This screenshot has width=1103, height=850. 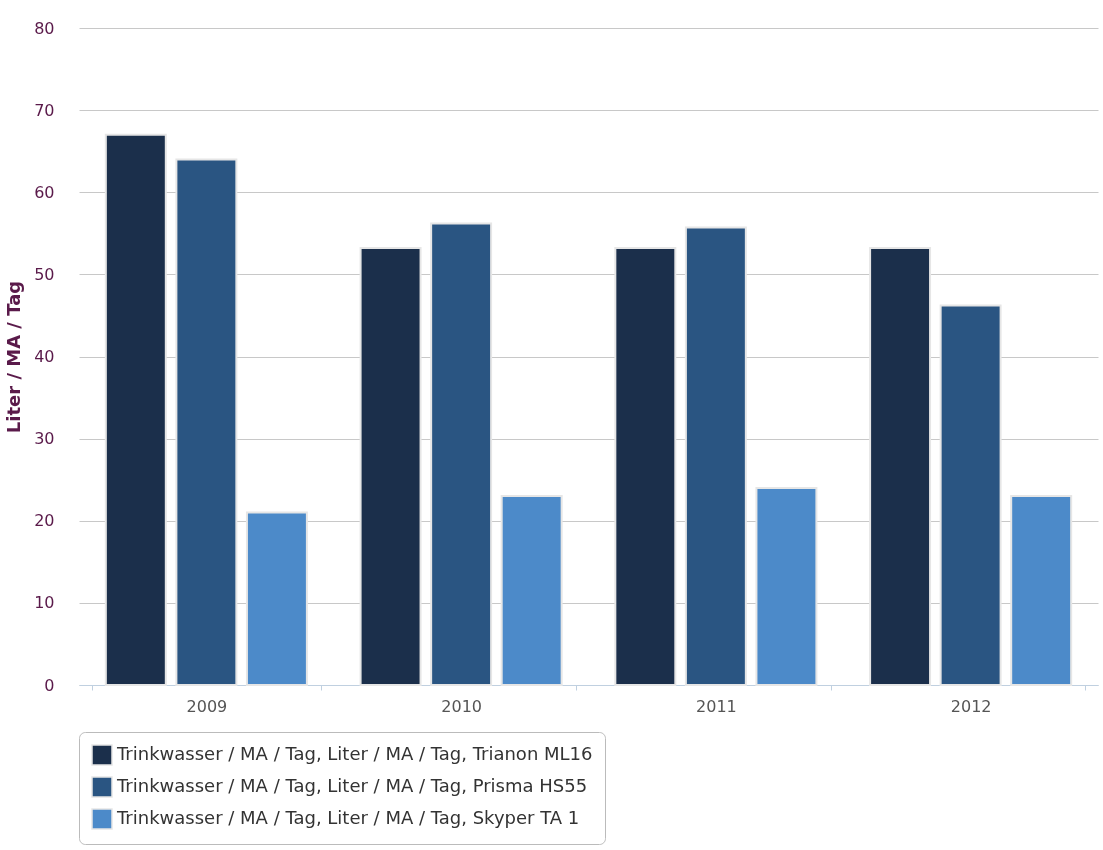 What do you see at coordinates (44, 603) in the screenshot?
I see `y-tick-label: 10` at bounding box center [44, 603].